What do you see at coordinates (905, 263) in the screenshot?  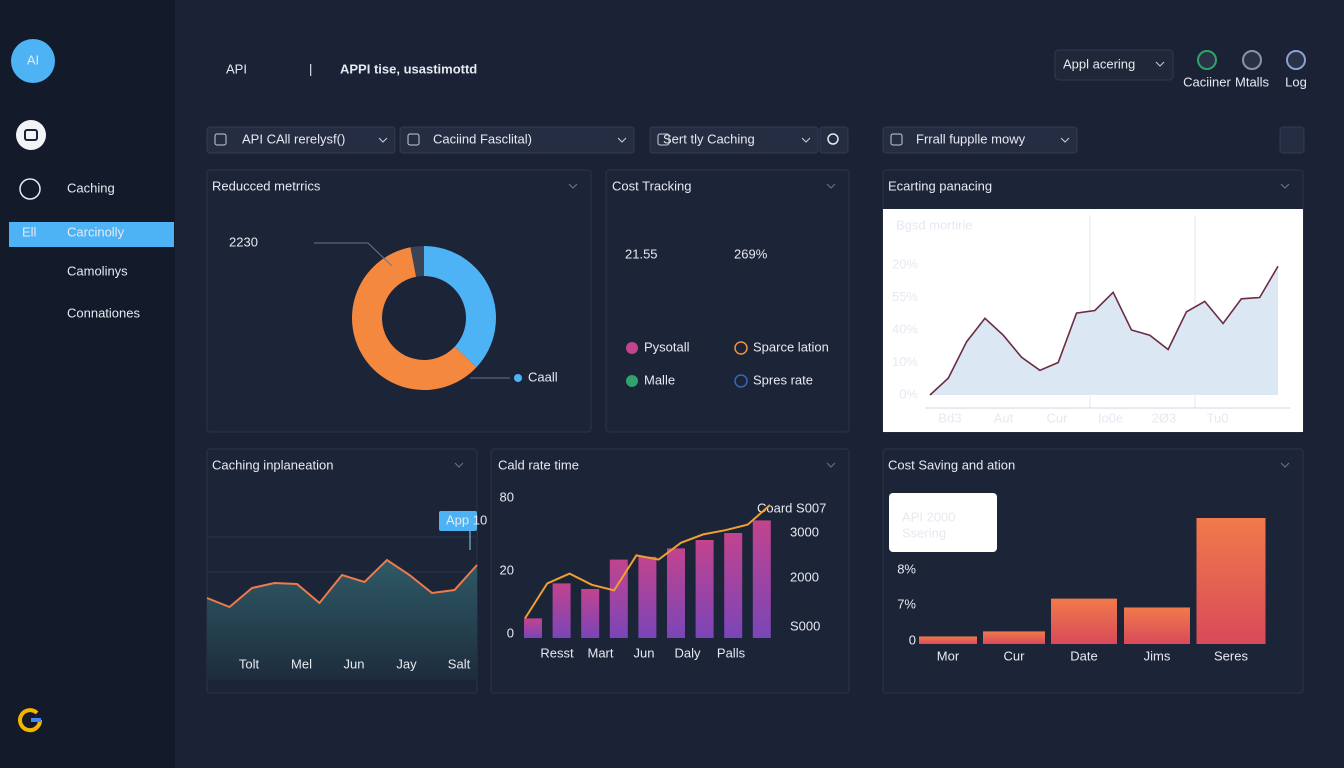 I see `y-tick-label: 20%` at bounding box center [905, 263].